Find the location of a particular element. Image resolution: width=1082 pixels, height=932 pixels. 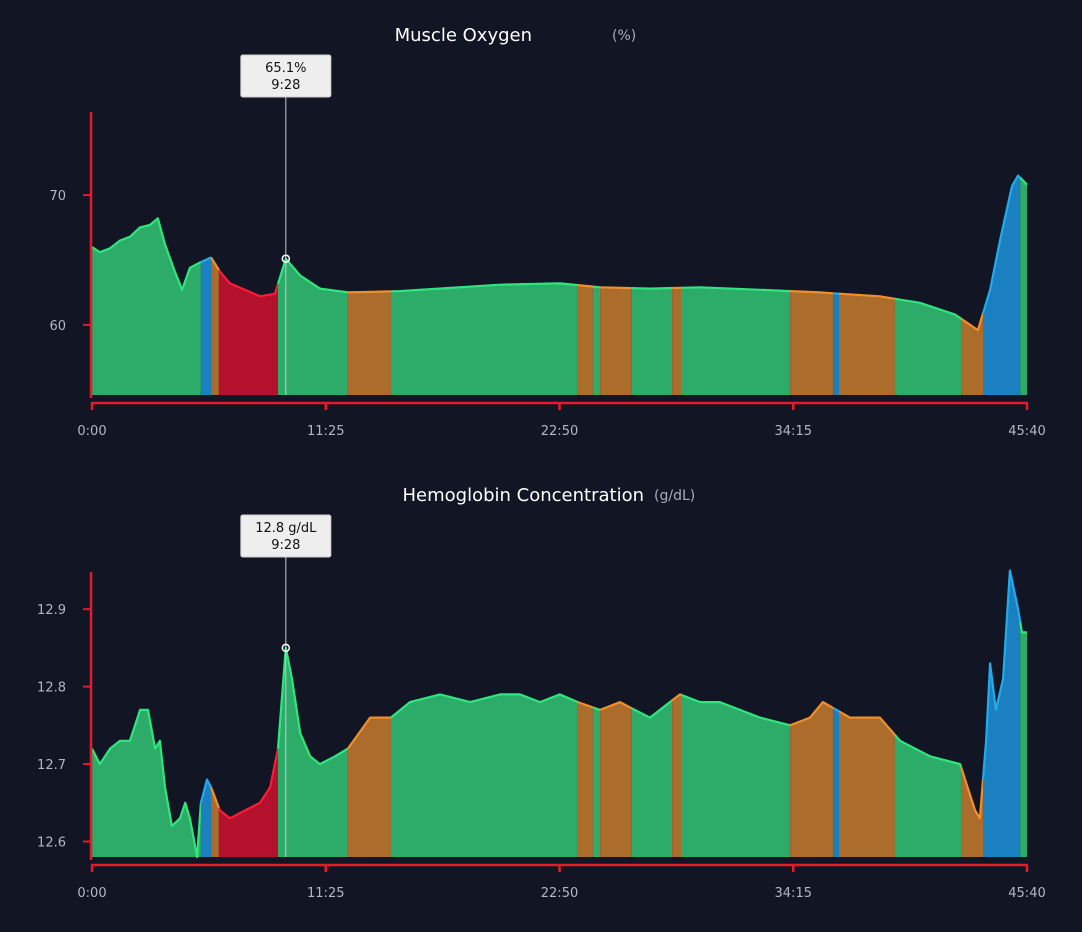

x-tick-label: 22:50 is located at coordinates (559, 431).